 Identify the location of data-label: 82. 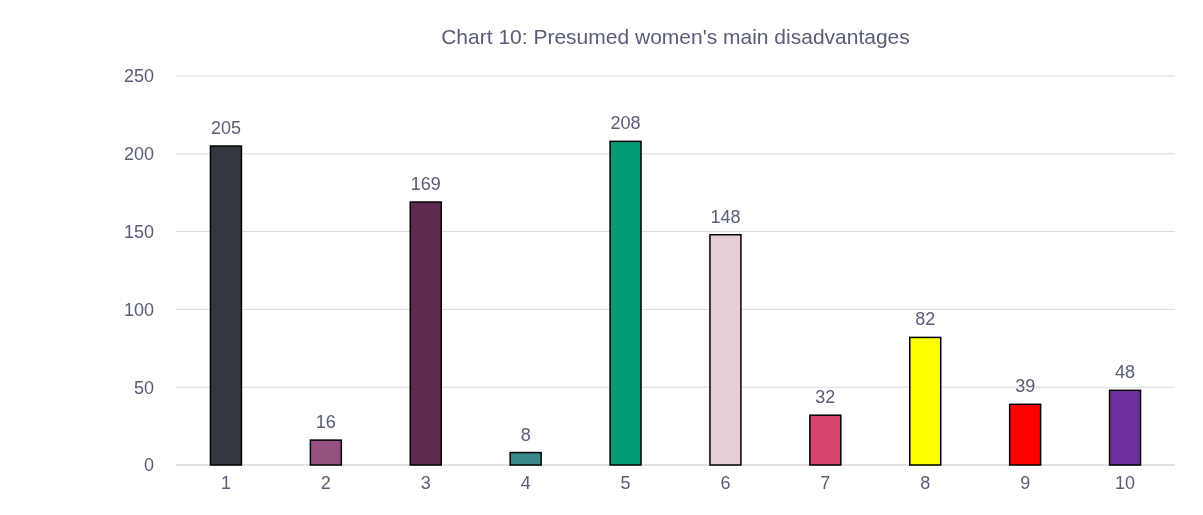
(925, 319).